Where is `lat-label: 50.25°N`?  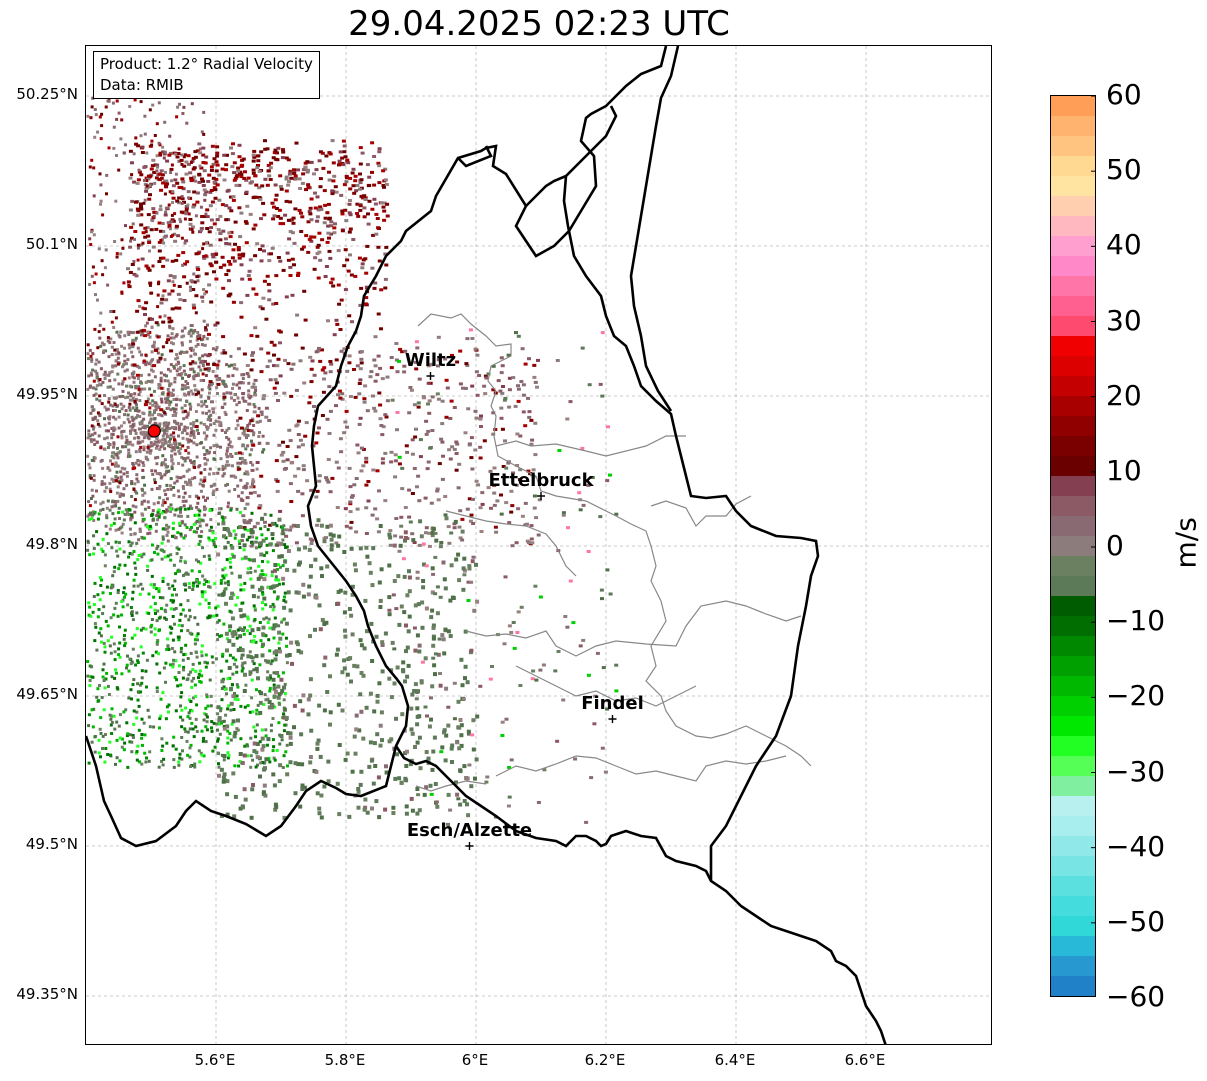 lat-label: 50.25°N is located at coordinates (47, 94).